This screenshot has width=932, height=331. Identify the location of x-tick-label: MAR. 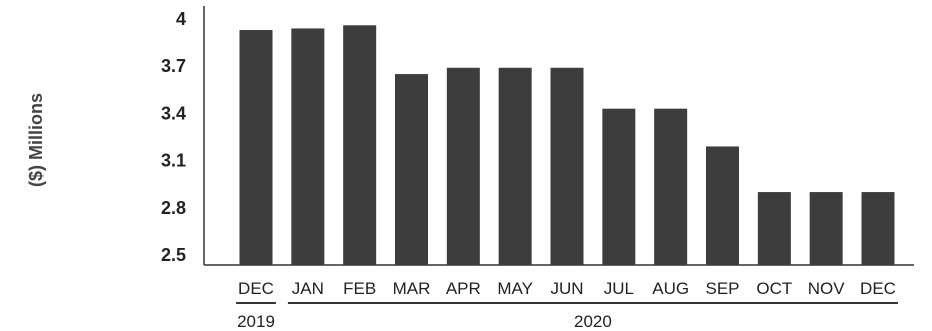
(412, 288).